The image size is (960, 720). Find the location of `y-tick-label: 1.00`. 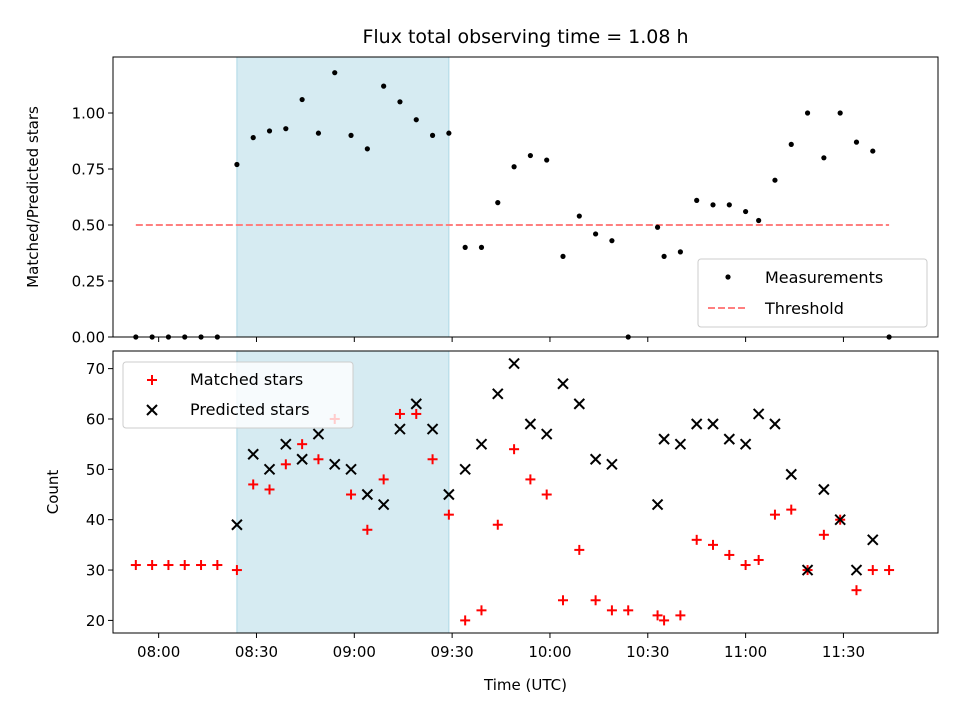

y-tick-label: 1.00 is located at coordinates (88, 114).